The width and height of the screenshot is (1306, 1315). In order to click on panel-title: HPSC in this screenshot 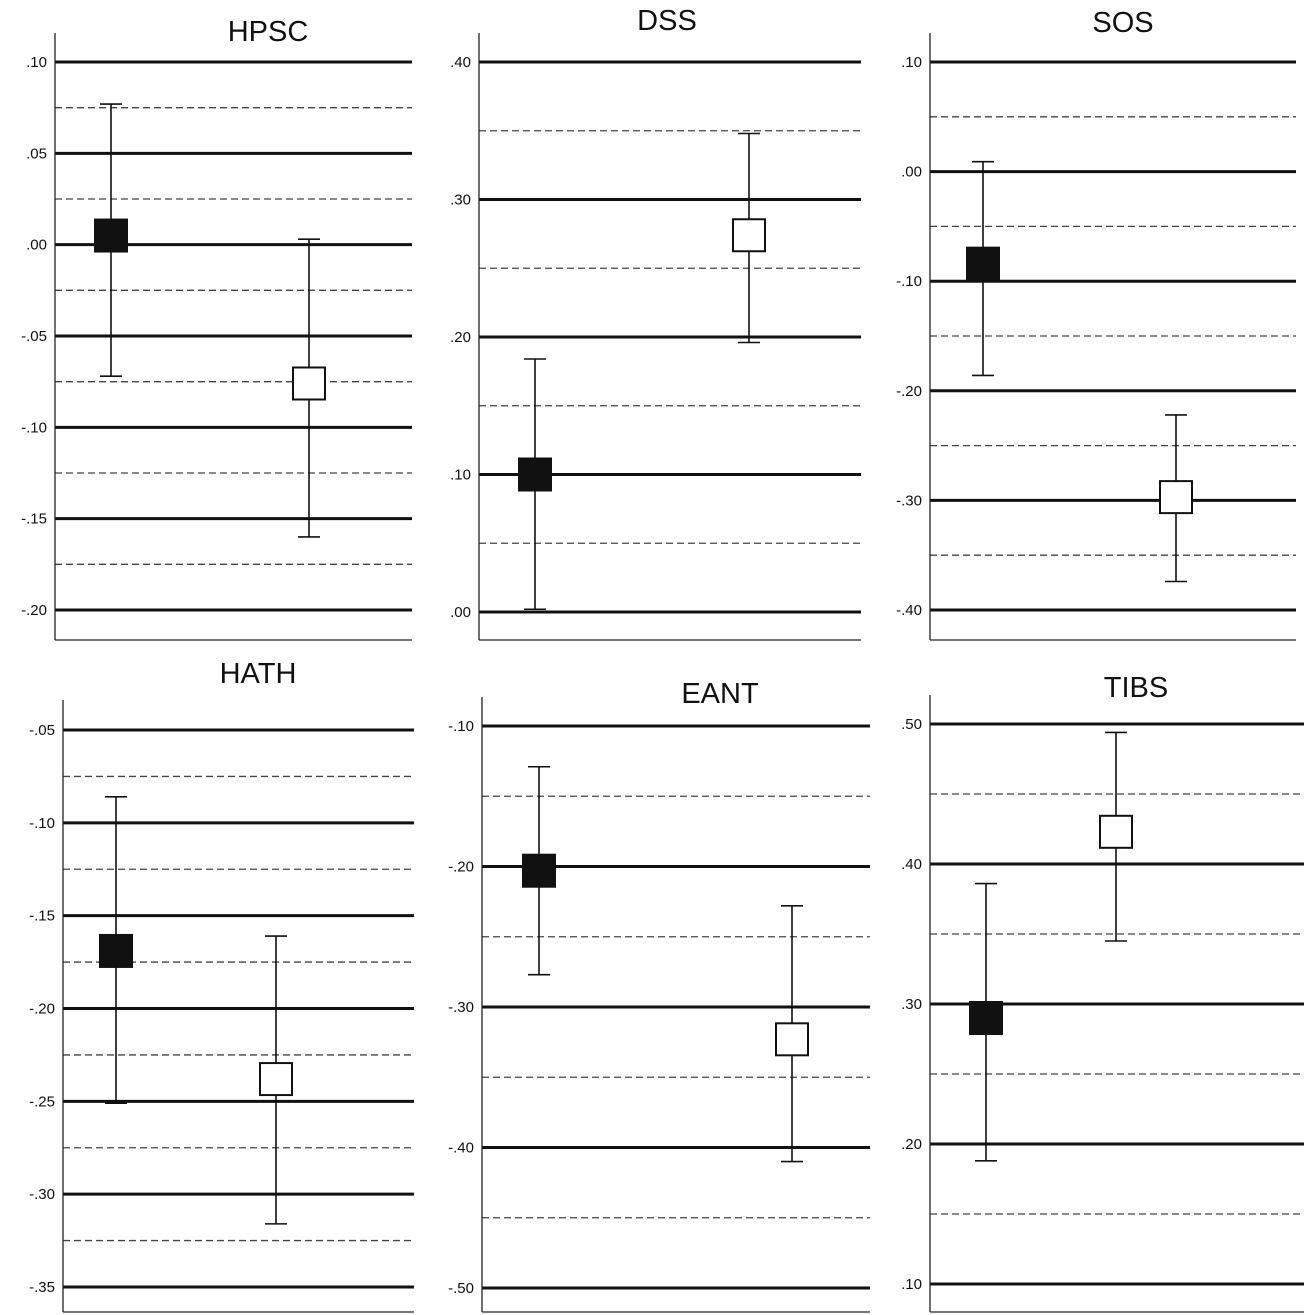, I will do `click(268, 32)`.